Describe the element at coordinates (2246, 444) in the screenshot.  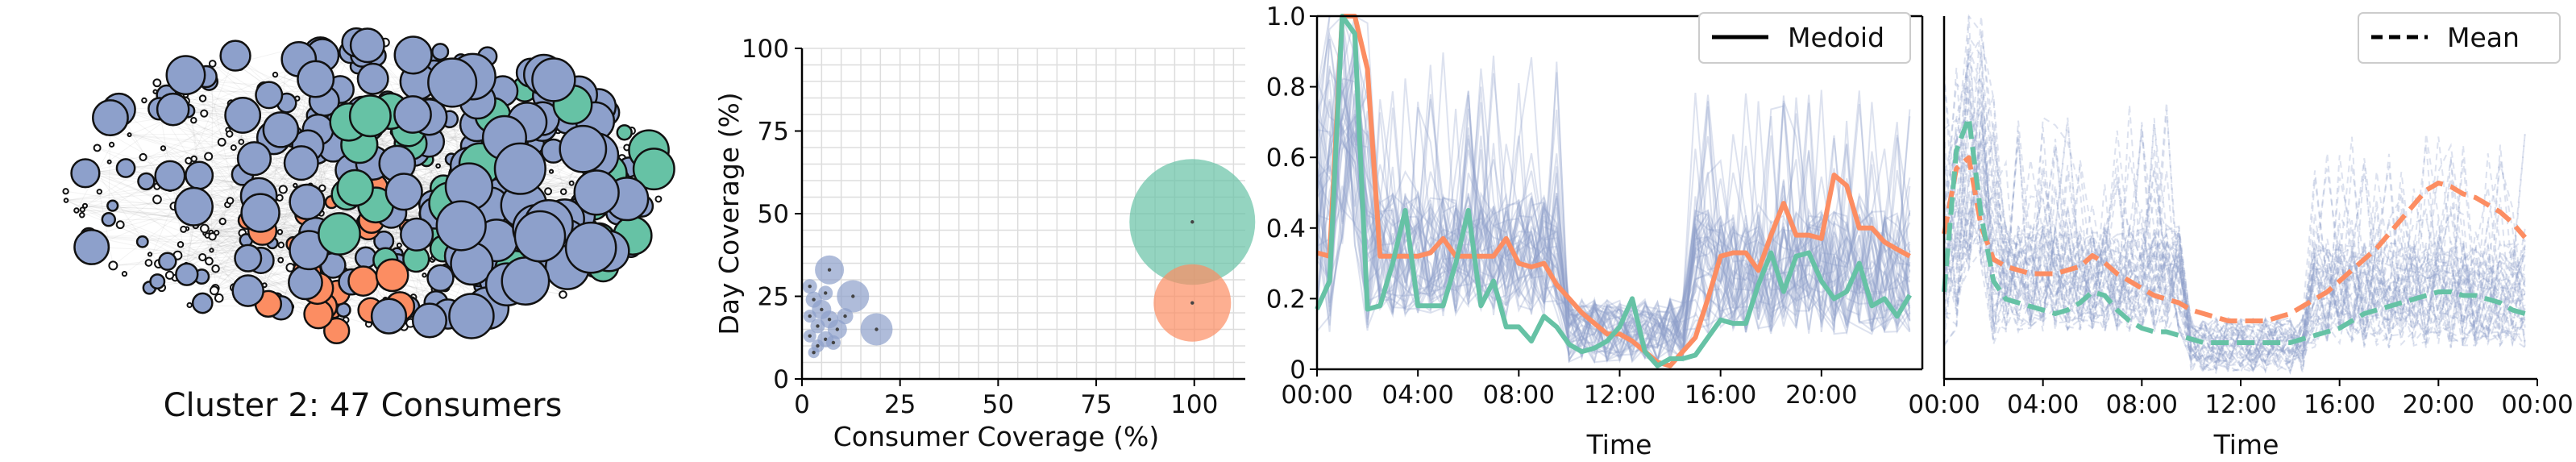
I see `mean-xlabel: Time` at that location.